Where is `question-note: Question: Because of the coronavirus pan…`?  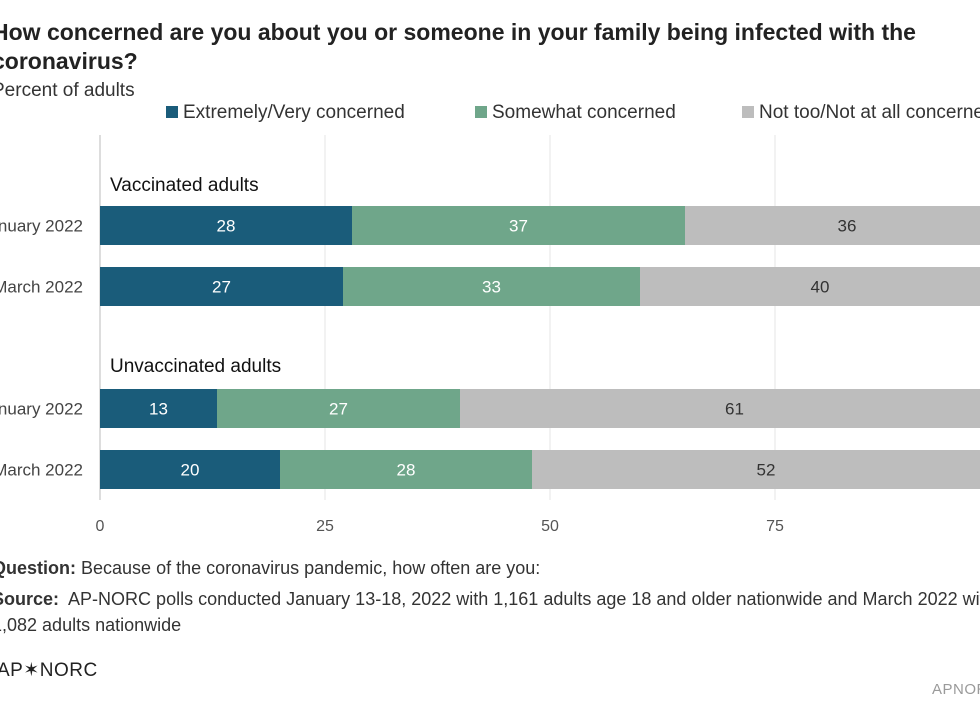
question-note: Question: Because of the coronavirus pan… is located at coordinates (270, 568).